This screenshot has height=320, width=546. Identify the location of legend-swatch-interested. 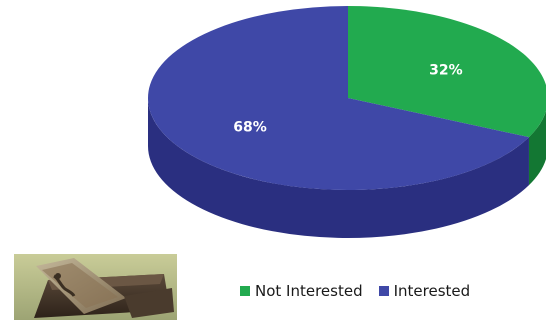
(383, 291).